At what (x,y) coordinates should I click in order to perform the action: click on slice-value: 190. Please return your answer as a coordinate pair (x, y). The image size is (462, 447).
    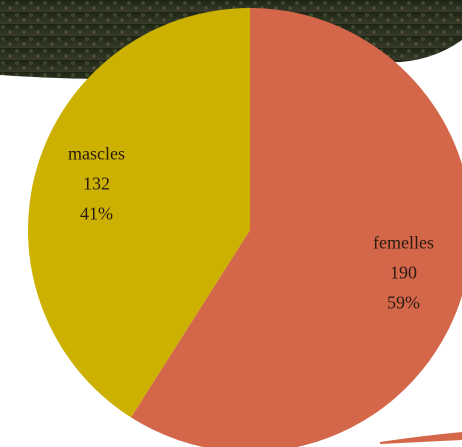
    Looking at the image, I should click on (403, 273).